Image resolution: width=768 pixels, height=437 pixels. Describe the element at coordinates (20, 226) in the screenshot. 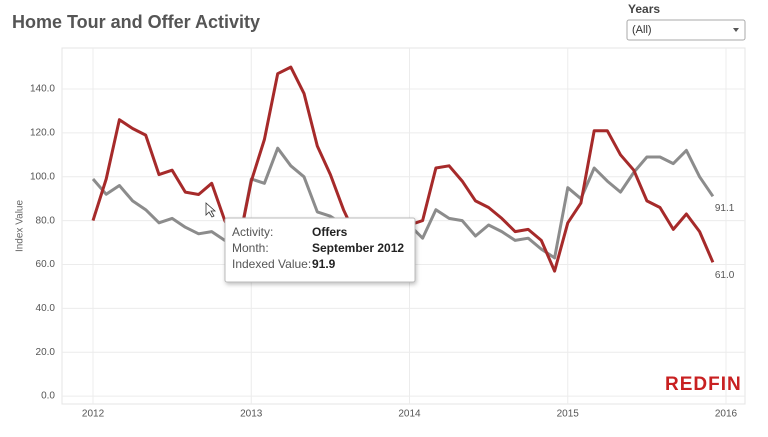

I see `y-axis-label: Index Value` at that location.